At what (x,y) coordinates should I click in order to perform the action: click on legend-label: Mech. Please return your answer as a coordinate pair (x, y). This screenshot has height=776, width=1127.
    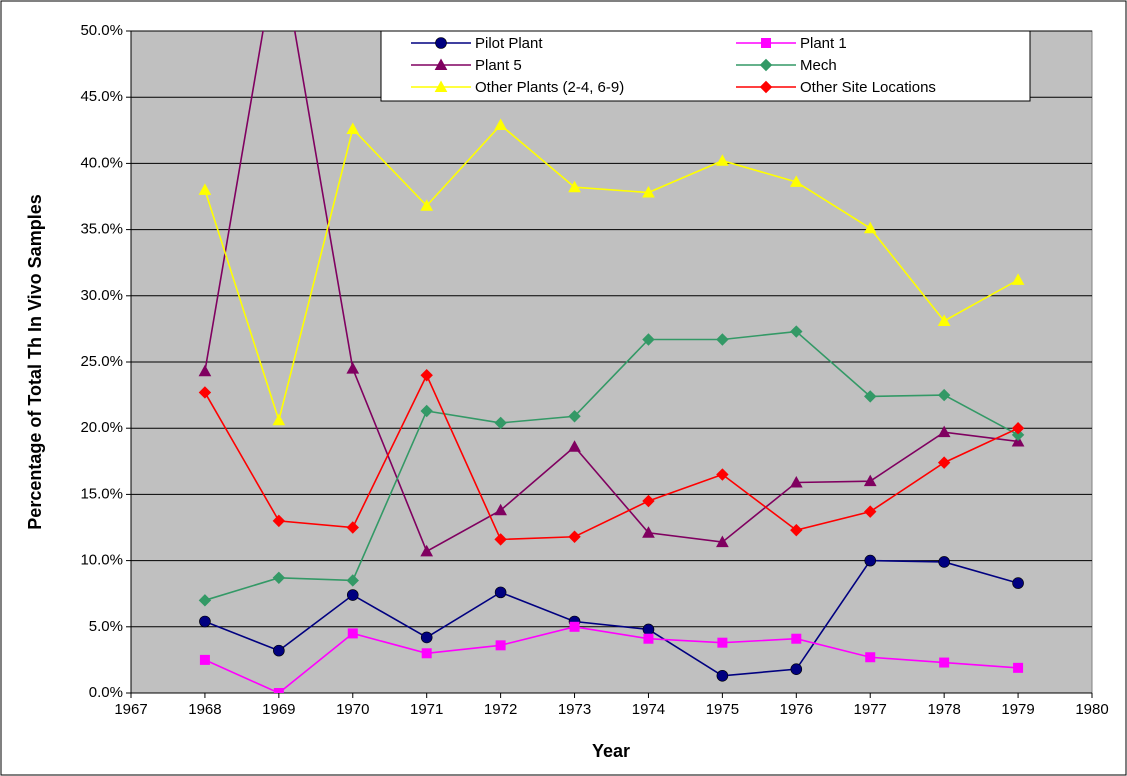
    Looking at the image, I should click on (818, 65).